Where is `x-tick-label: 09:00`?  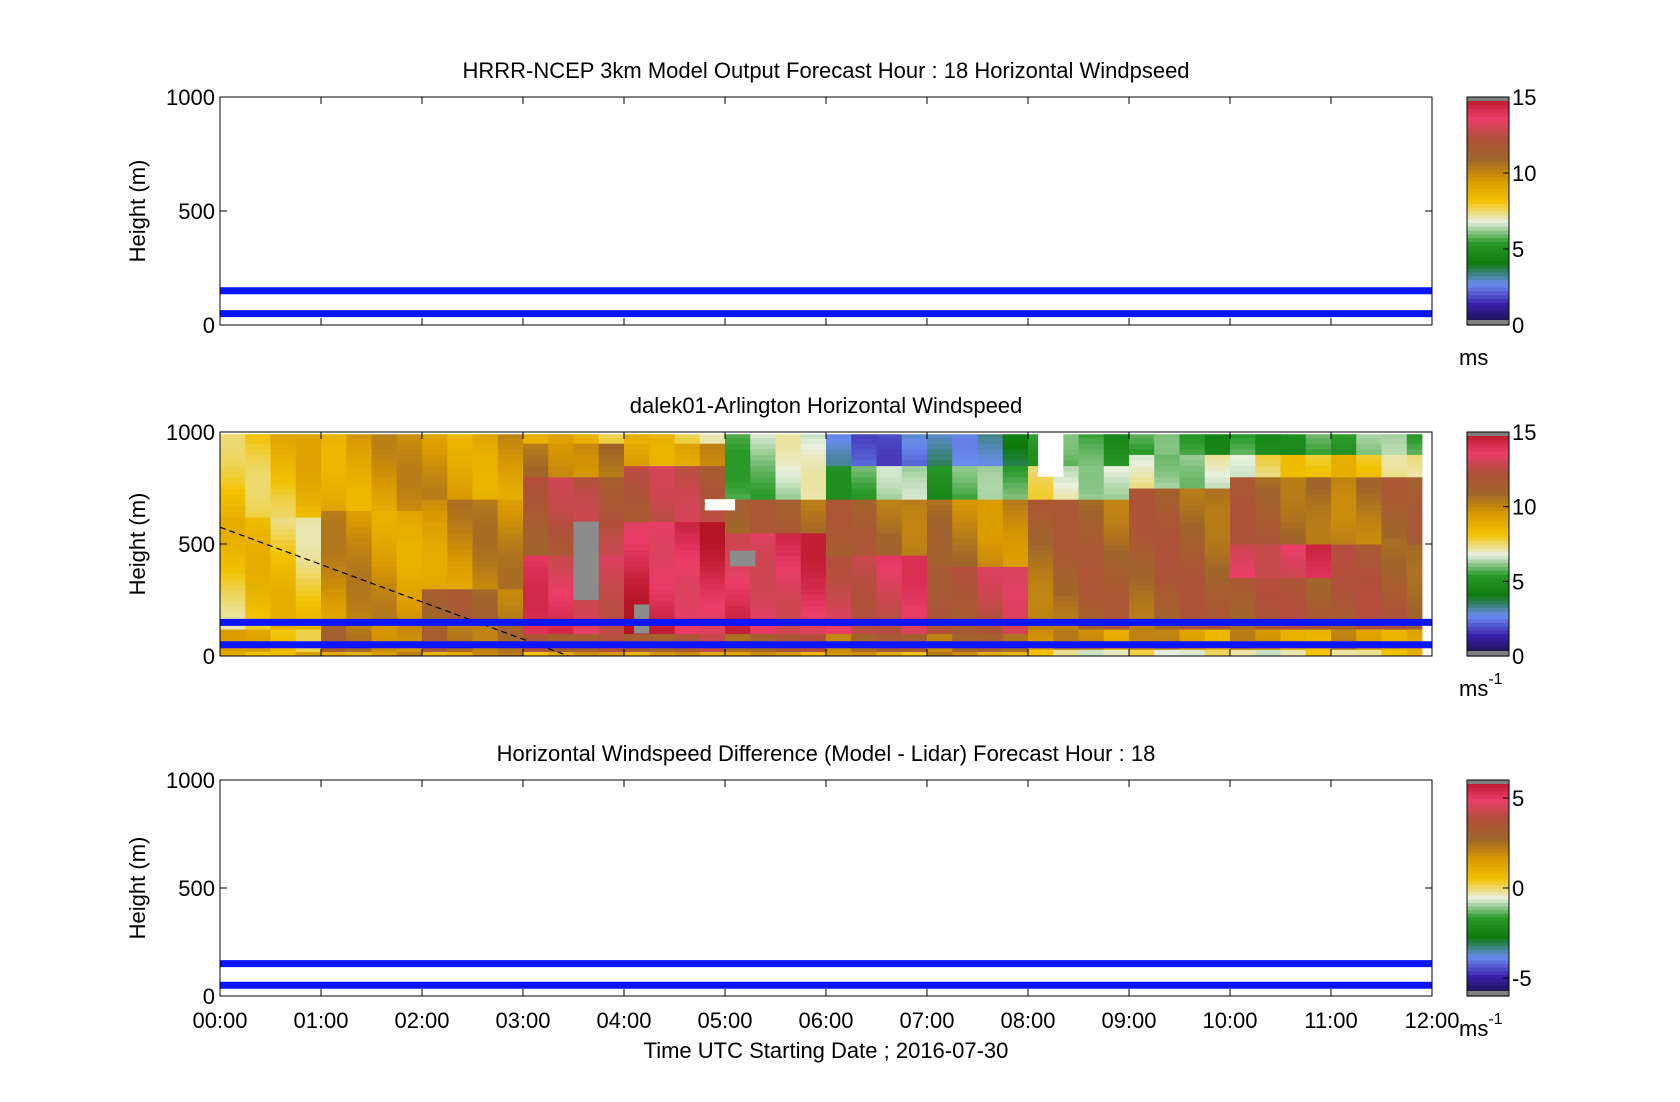 x-tick-label: 09:00 is located at coordinates (1128, 1020).